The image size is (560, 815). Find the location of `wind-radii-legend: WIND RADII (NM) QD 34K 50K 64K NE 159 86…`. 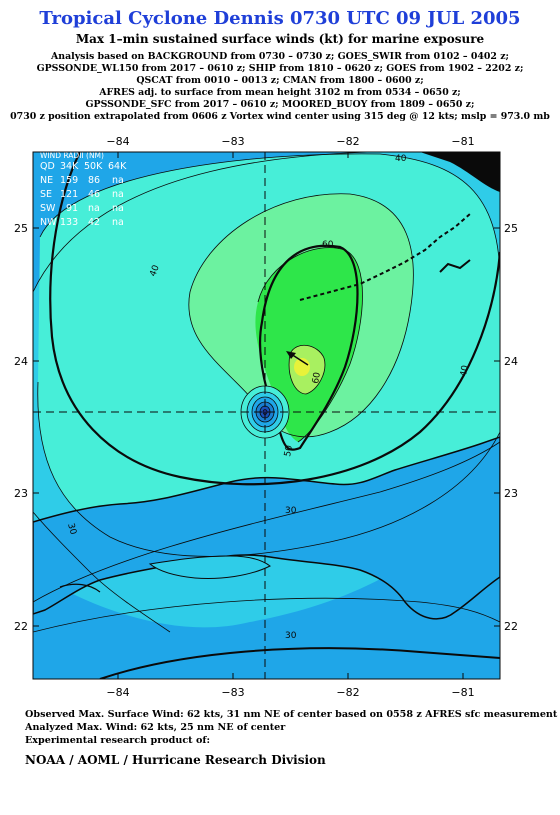

wind-radii-legend: WIND RADII (NM) QD 34K 50K 64K NE 159 86… is located at coordinates (83, 189).